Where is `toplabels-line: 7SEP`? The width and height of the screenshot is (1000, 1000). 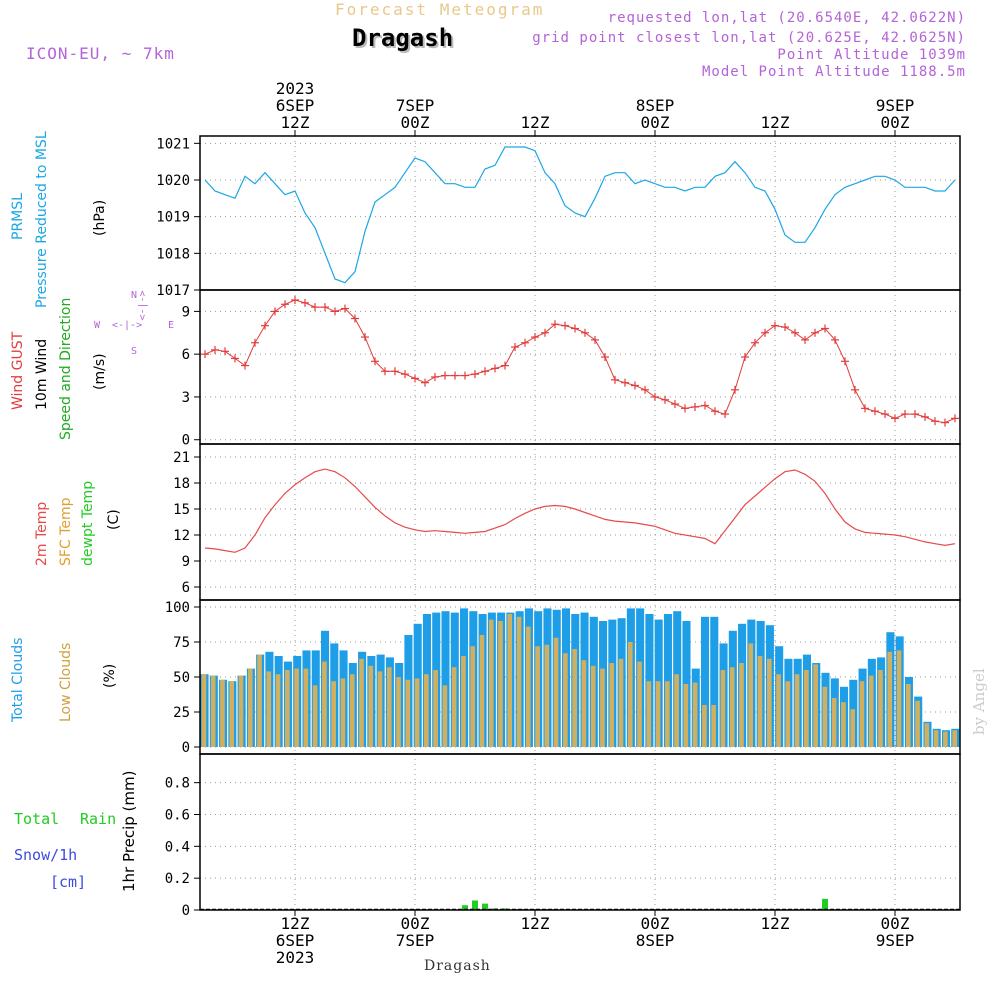
toplabels-line: 7SEP is located at coordinates (415, 105).